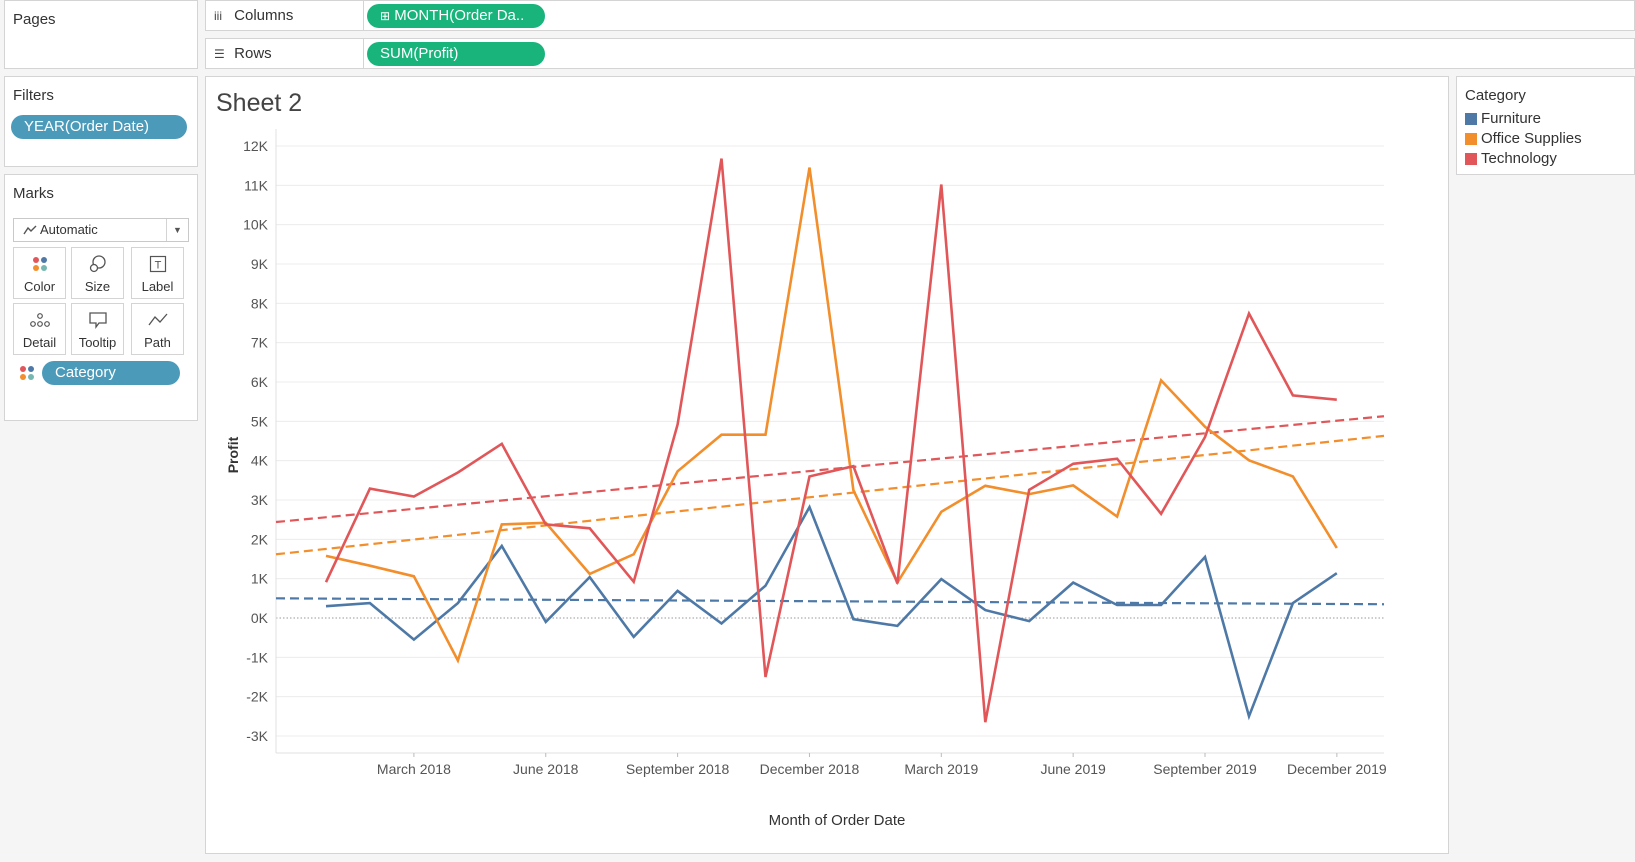 The width and height of the screenshot is (1635, 862). What do you see at coordinates (678, 769) in the screenshot?
I see `x-tick-label: September 2018` at bounding box center [678, 769].